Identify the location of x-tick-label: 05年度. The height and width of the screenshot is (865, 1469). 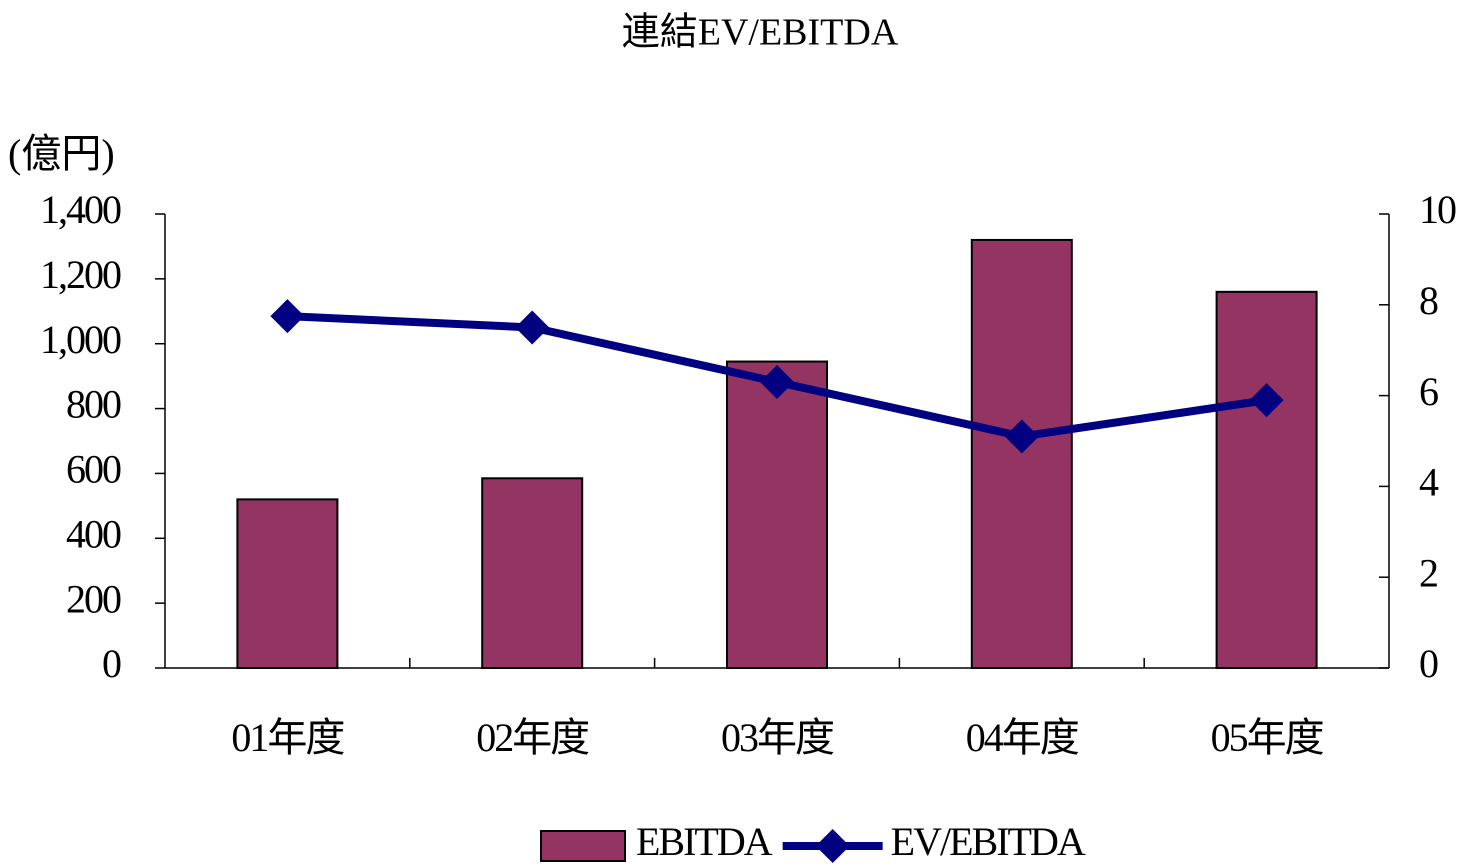
(1267, 737).